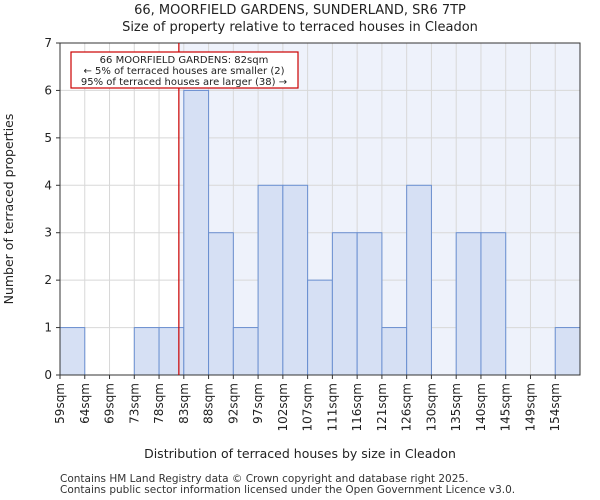  I want to click on y-tick-label: 0, so click(48, 375).